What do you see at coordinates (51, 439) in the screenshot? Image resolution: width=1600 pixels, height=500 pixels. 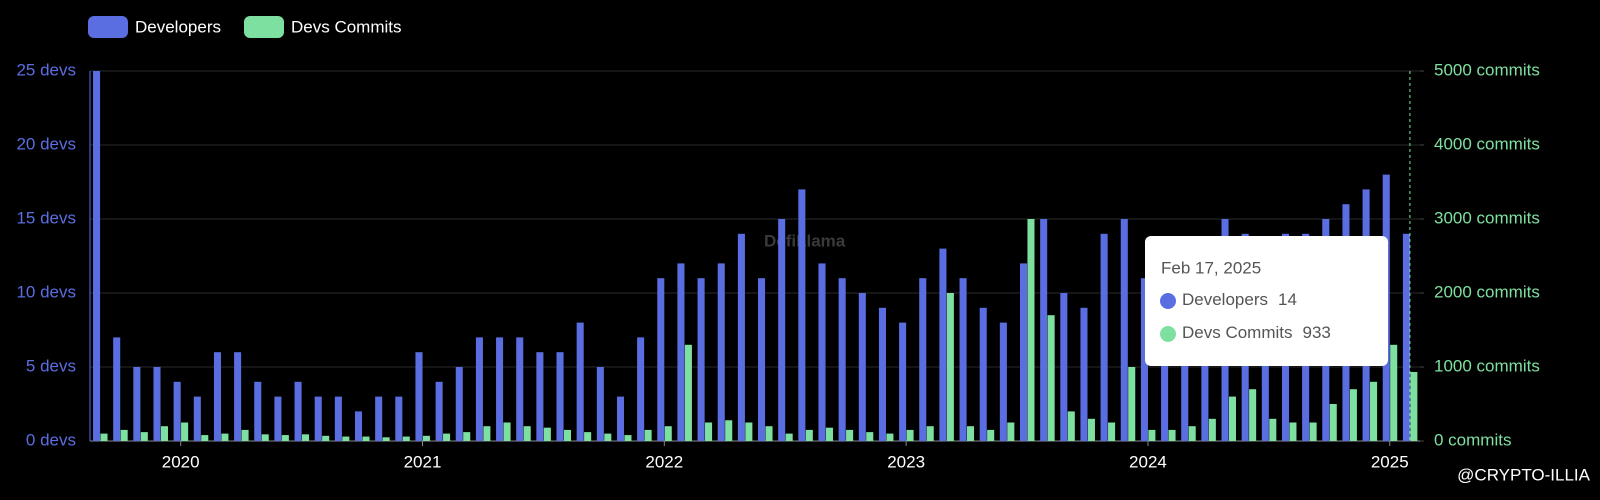 I see `y-tick-label: 0 devs` at bounding box center [51, 439].